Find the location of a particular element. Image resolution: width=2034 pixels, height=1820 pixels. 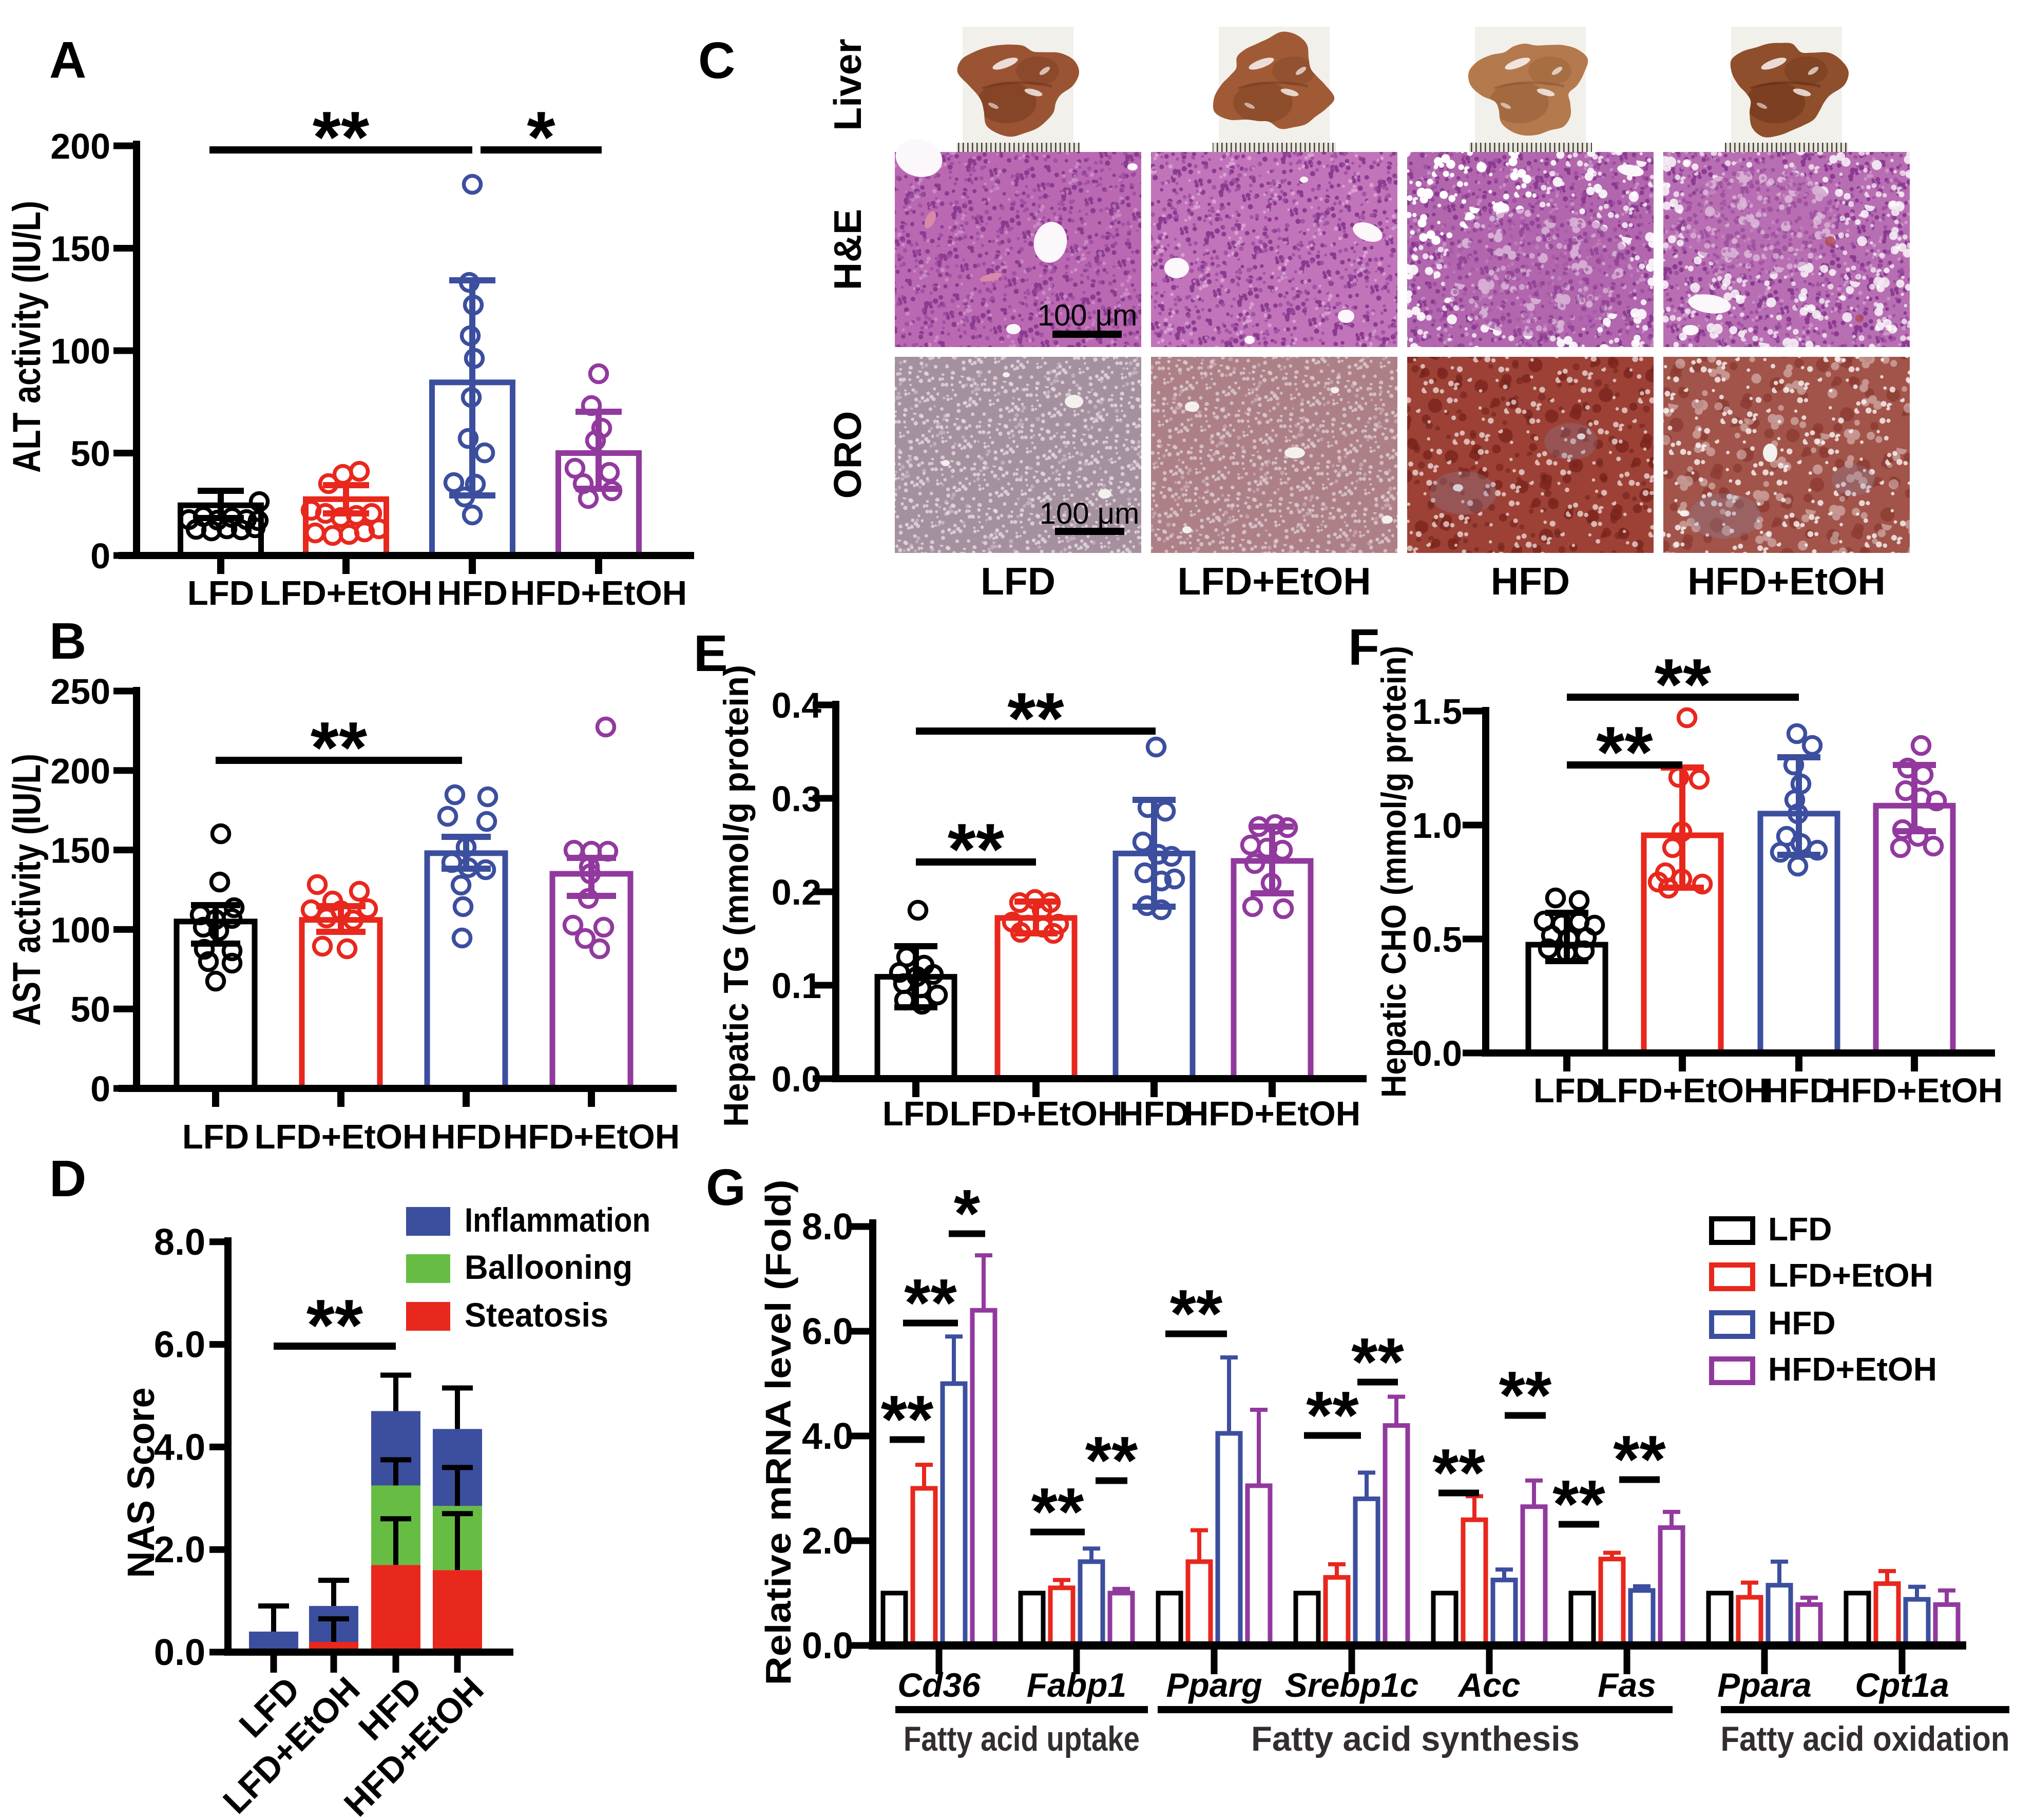

svg-text: Pparg is located at coordinates (1214, 1685).